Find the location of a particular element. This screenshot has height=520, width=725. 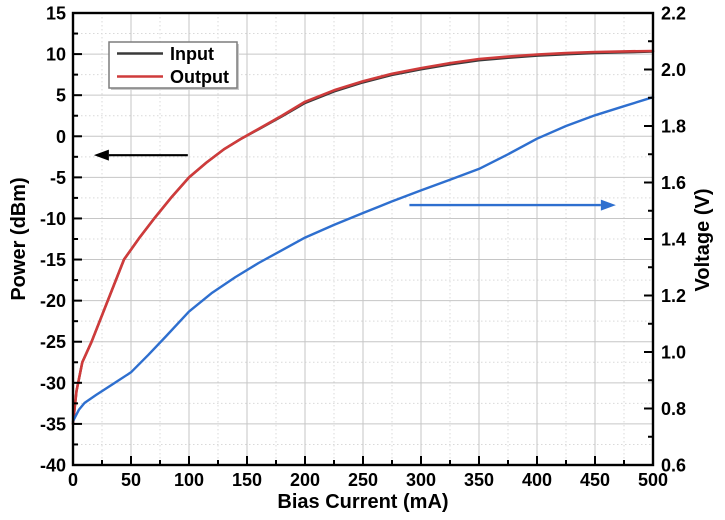

left-axis-arrow-head is located at coordinates (101, 155).